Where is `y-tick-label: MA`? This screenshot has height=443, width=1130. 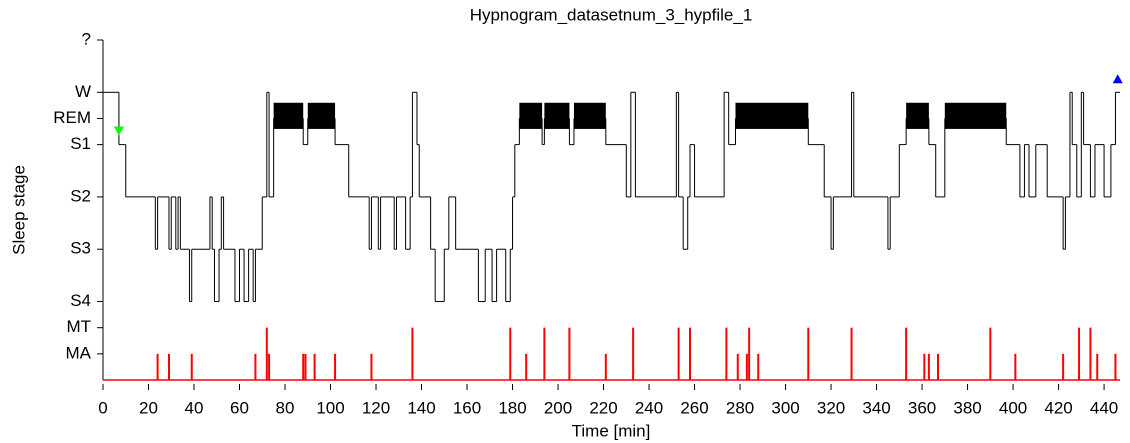 y-tick-label: MA is located at coordinates (79, 352).